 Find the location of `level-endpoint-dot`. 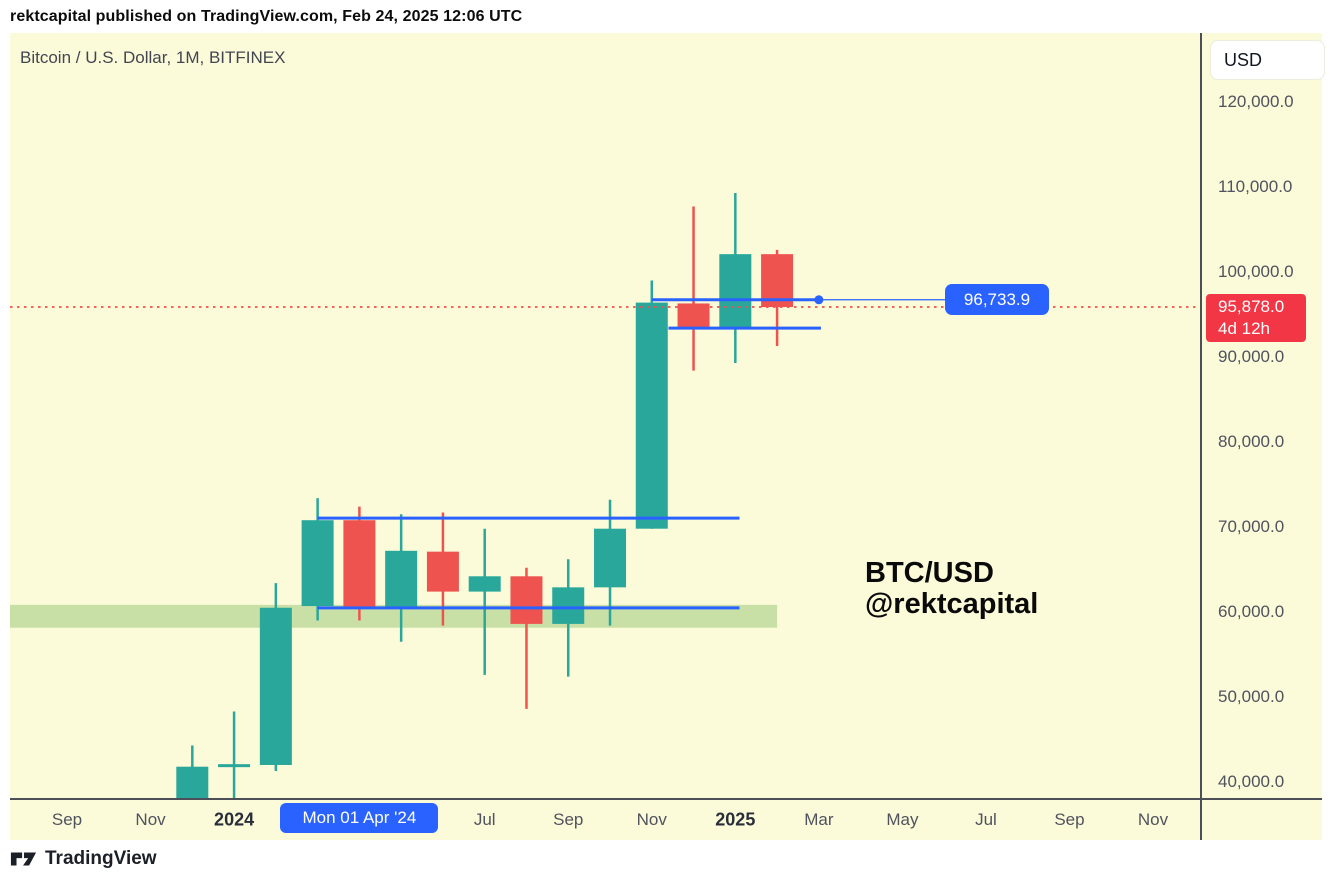

level-endpoint-dot is located at coordinates (819, 300).